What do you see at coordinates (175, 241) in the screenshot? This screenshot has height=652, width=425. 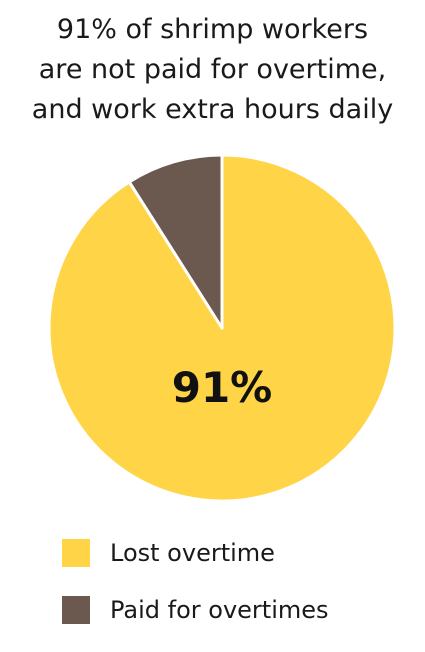 I see `pie-slice-paid-for-overtimes` at bounding box center [175, 241].